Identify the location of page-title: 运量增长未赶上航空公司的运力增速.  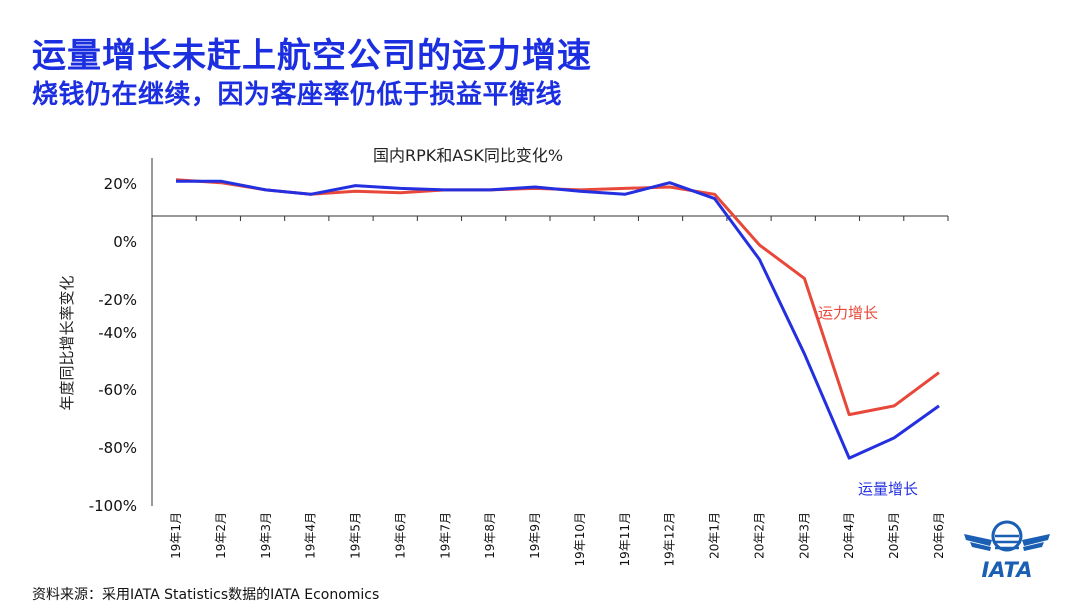
(312, 56).